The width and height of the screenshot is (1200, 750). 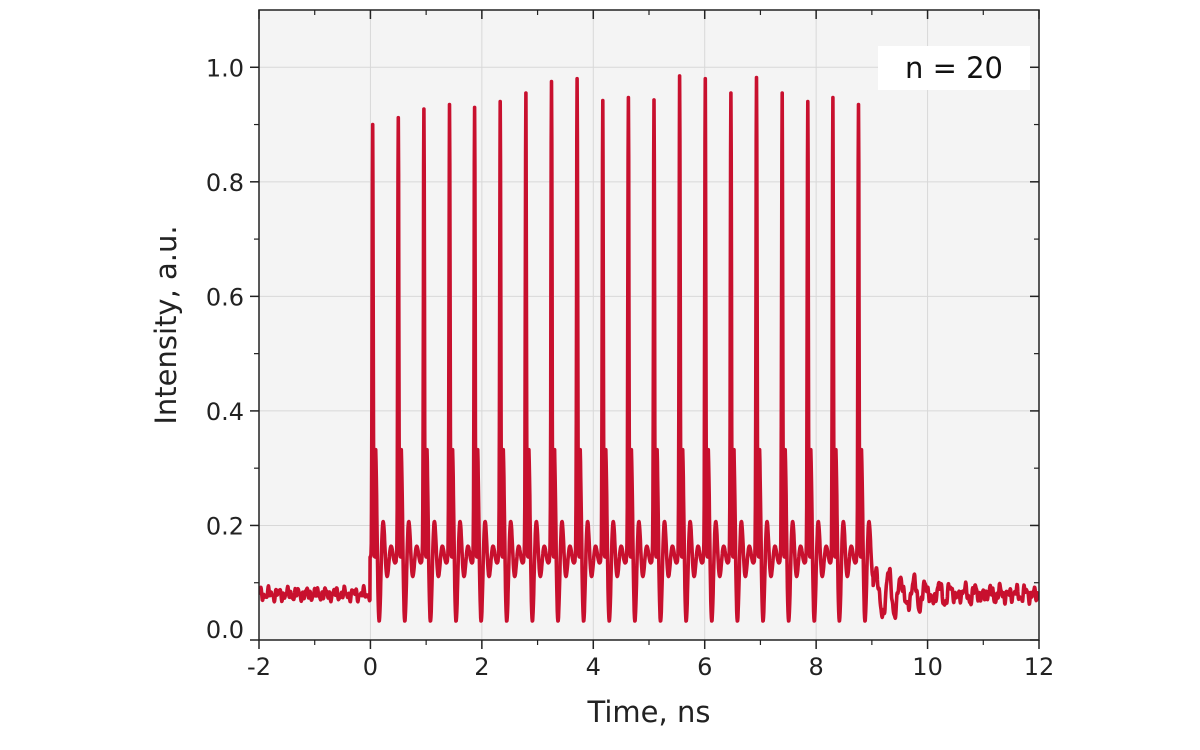 I want to click on x-tick-label: 12, so click(x=1039, y=667).